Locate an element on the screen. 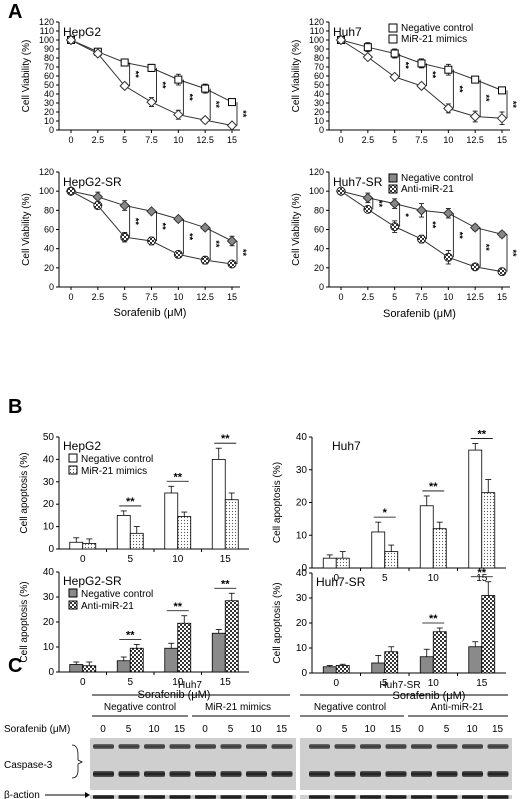 This screenshot has height=799, width=520. x-tick-label: 12.5 is located at coordinates (205, 140).